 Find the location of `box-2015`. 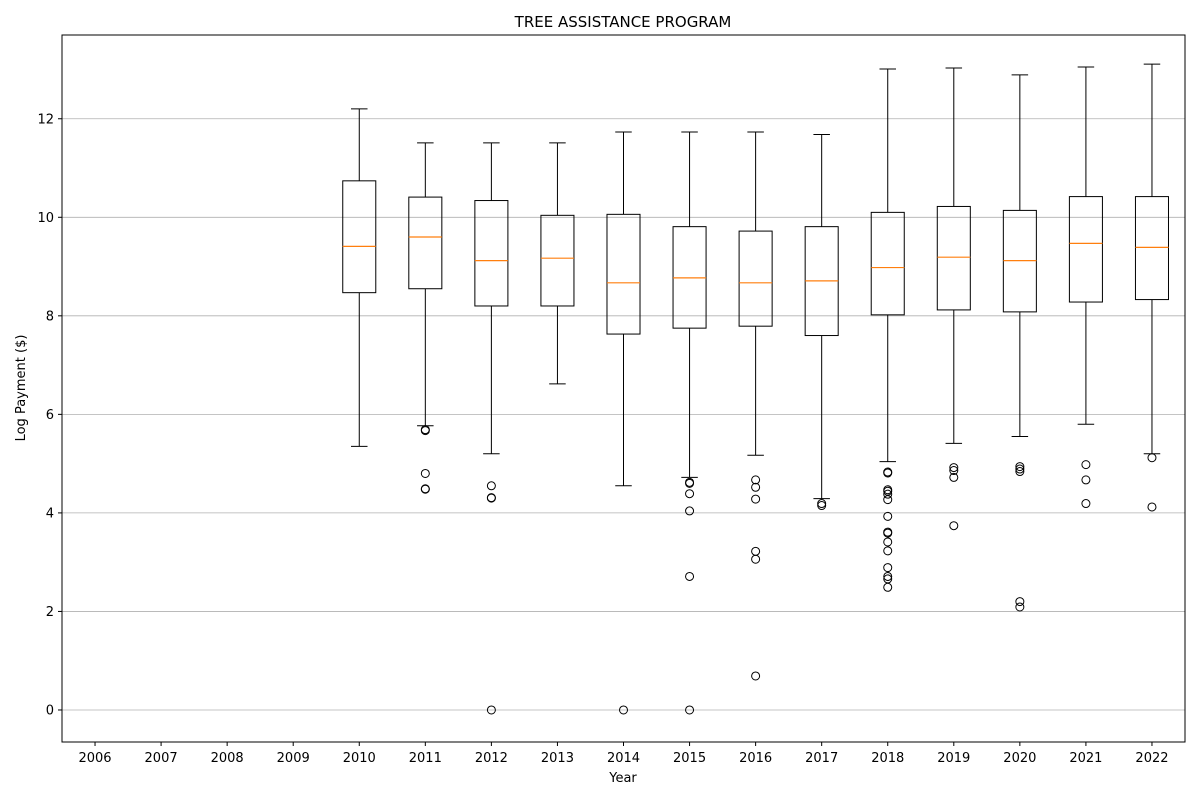

box-2015 is located at coordinates (689, 423).